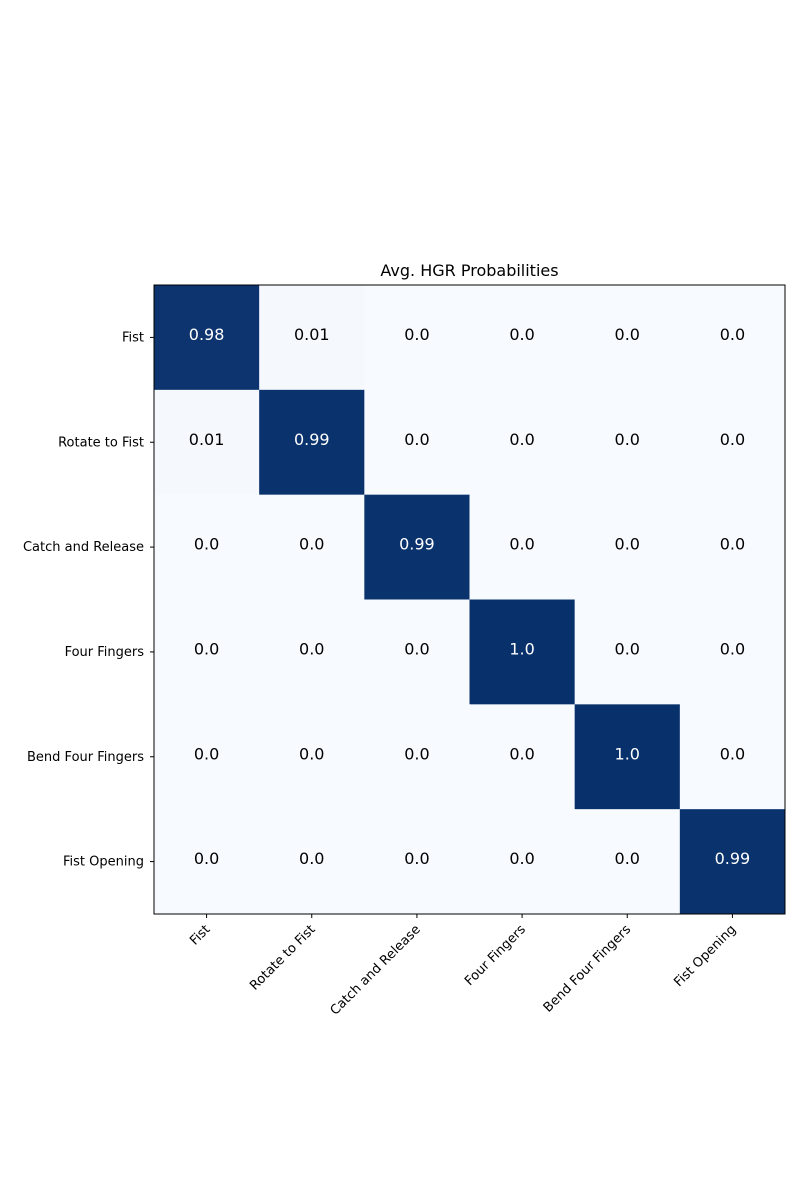 The image size is (800, 1200). Describe the element at coordinates (105, 652) in the screenshot. I see `y-tick-label: Four Fingers` at that location.